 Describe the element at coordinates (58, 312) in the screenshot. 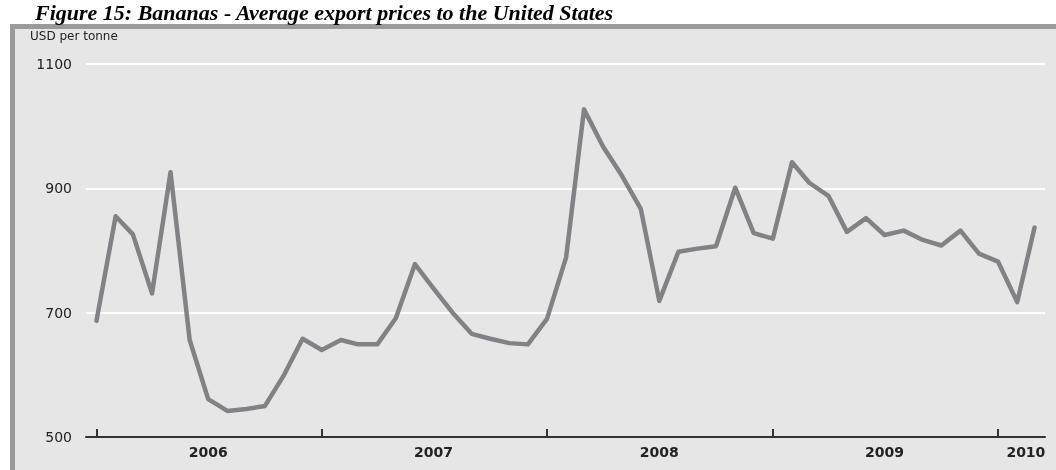

I see `y-tick-label: 700` at that location.